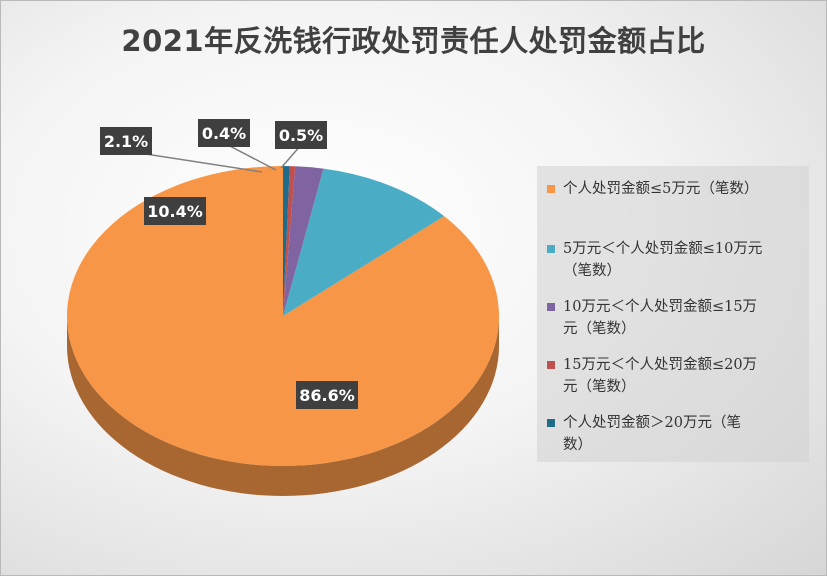 This screenshot has width=827, height=576. Describe the element at coordinates (661, 189) in the screenshot. I see `legend-label: 个人处罚金额≤5万元（笔数）` at that location.